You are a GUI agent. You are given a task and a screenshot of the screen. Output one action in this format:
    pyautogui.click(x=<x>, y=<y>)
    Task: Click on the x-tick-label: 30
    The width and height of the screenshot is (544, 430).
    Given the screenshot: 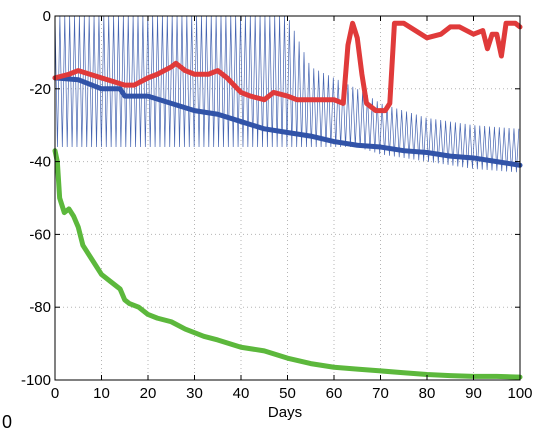 What is the action you would take?
    pyautogui.click(x=194, y=393)
    